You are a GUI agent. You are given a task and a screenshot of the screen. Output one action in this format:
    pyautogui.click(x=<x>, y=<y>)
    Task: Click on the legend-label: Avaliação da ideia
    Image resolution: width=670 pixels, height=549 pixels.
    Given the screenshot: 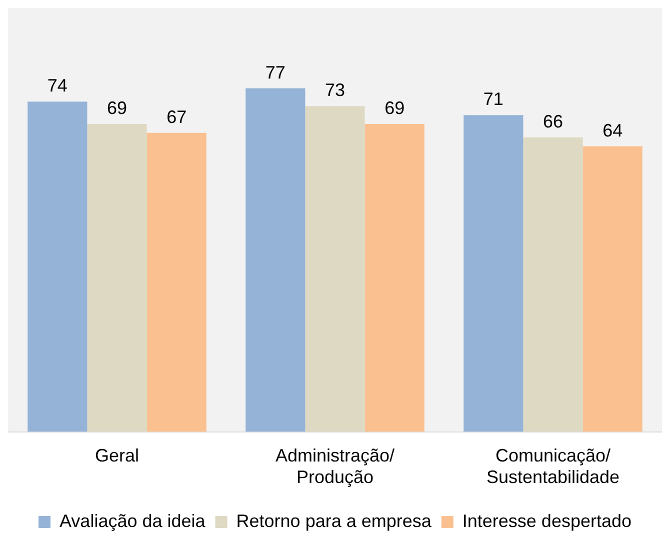 What is the action you would take?
    pyautogui.click(x=133, y=520)
    